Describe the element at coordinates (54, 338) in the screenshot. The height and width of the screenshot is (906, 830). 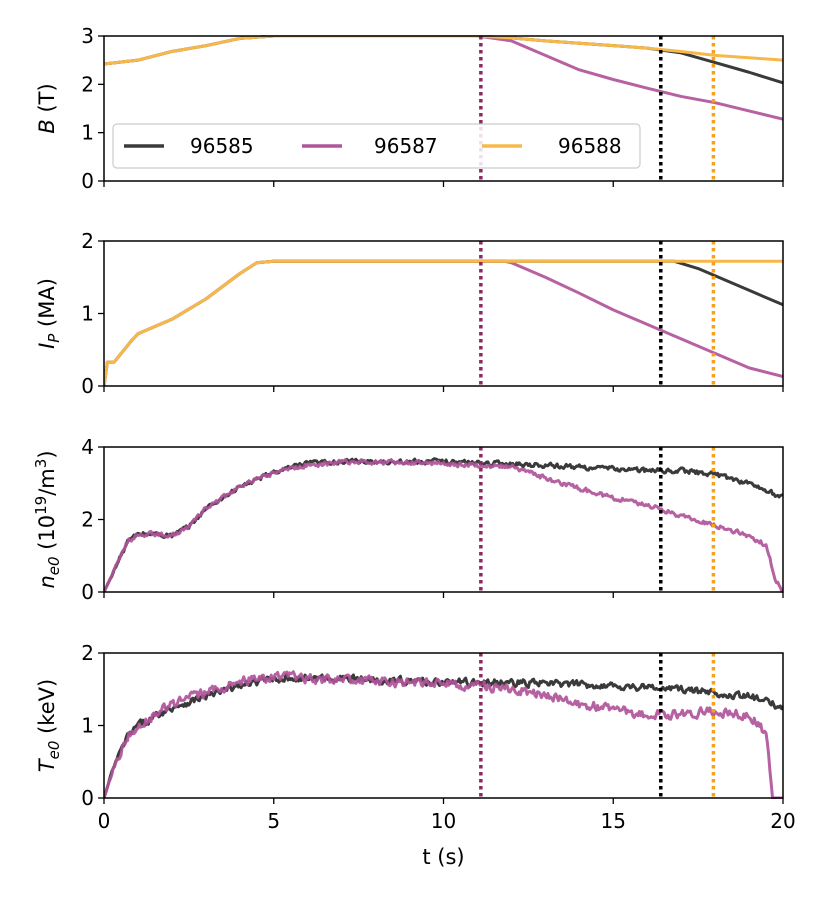
I see `y-label-subscript: P` at that location.